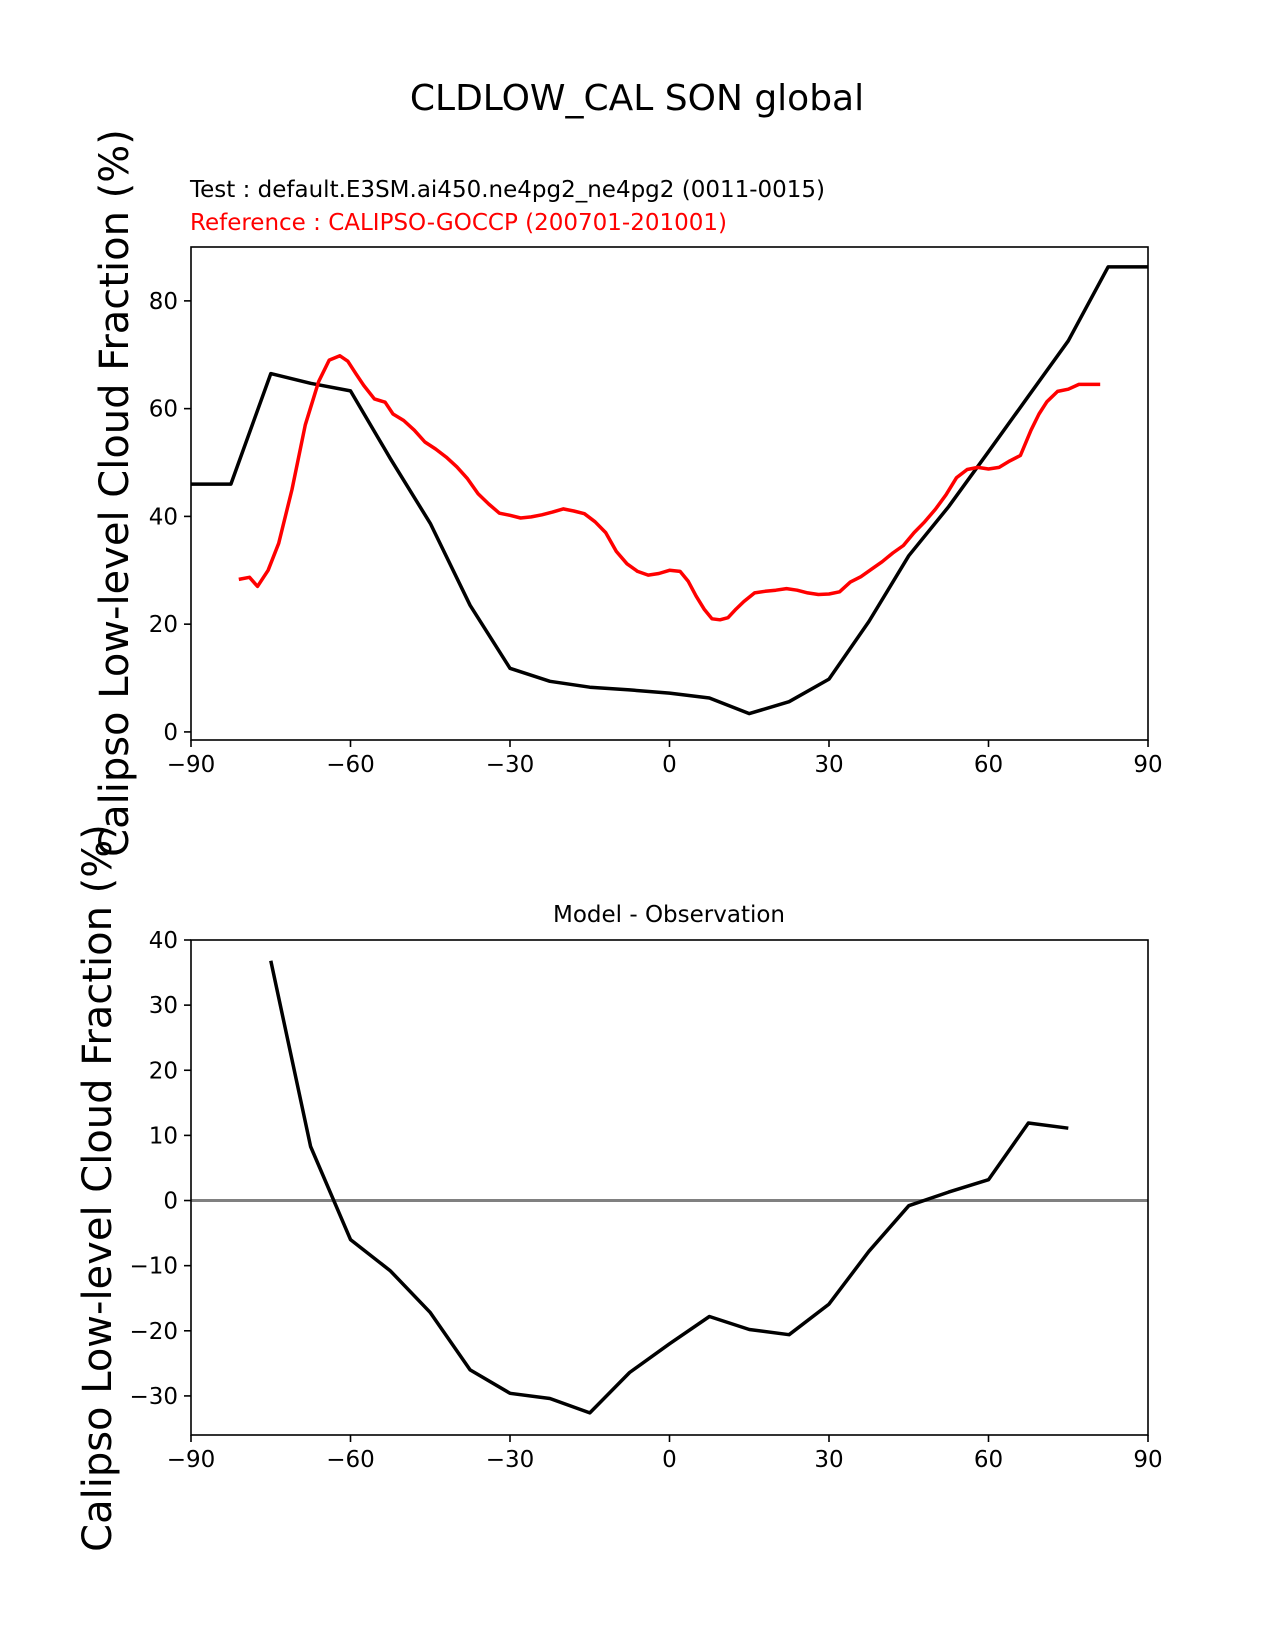 The width and height of the screenshot is (1275, 1650). What do you see at coordinates (191, 765) in the screenshot?
I see `top-x-tick-label: −90` at bounding box center [191, 765].